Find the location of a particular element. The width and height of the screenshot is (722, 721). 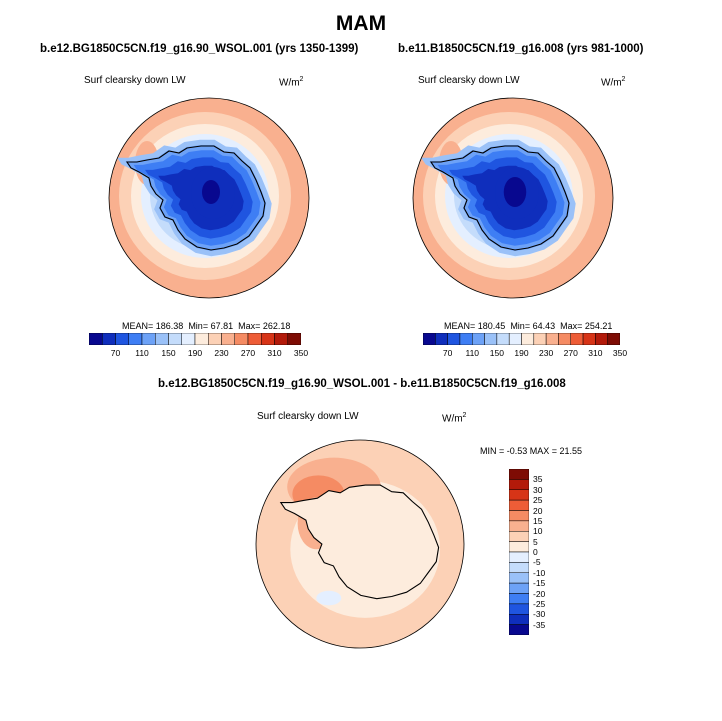

diff-colorbar-label: 25 is located at coordinates (538, 500).